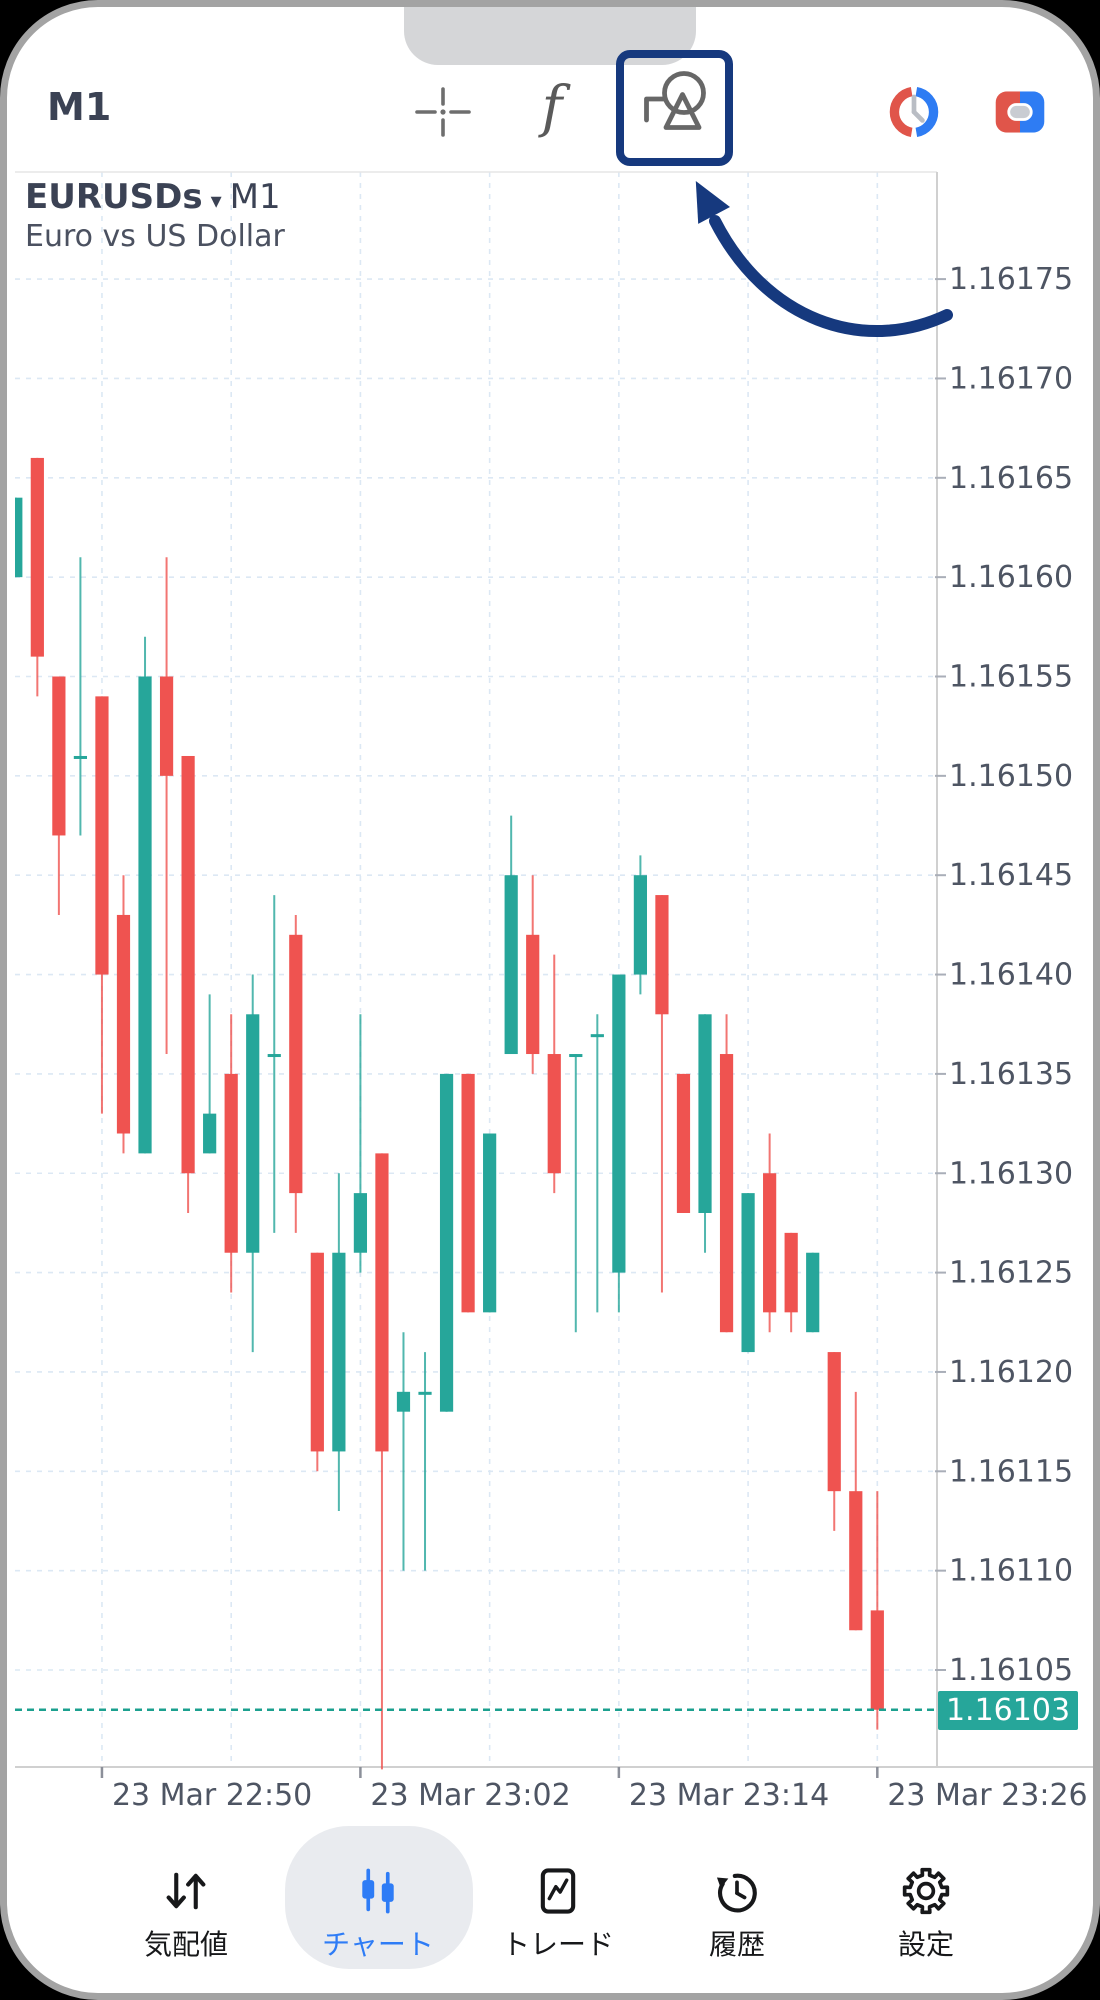 This screenshot has width=1100, height=2000. Describe the element at coordinates (1011, 677) in the screenshot. I see `svg-text: 1.16155` at that location.